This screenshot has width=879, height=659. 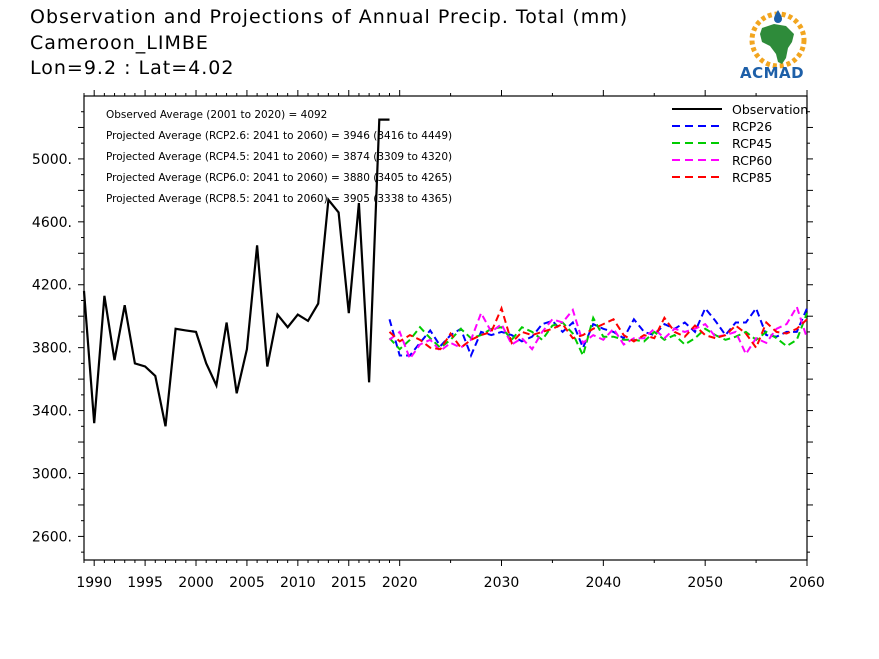 What do you see at coordinates (247, 583) in the screenshot?
I see `x-tick-label: 2005` at bounding box center [247, 583].